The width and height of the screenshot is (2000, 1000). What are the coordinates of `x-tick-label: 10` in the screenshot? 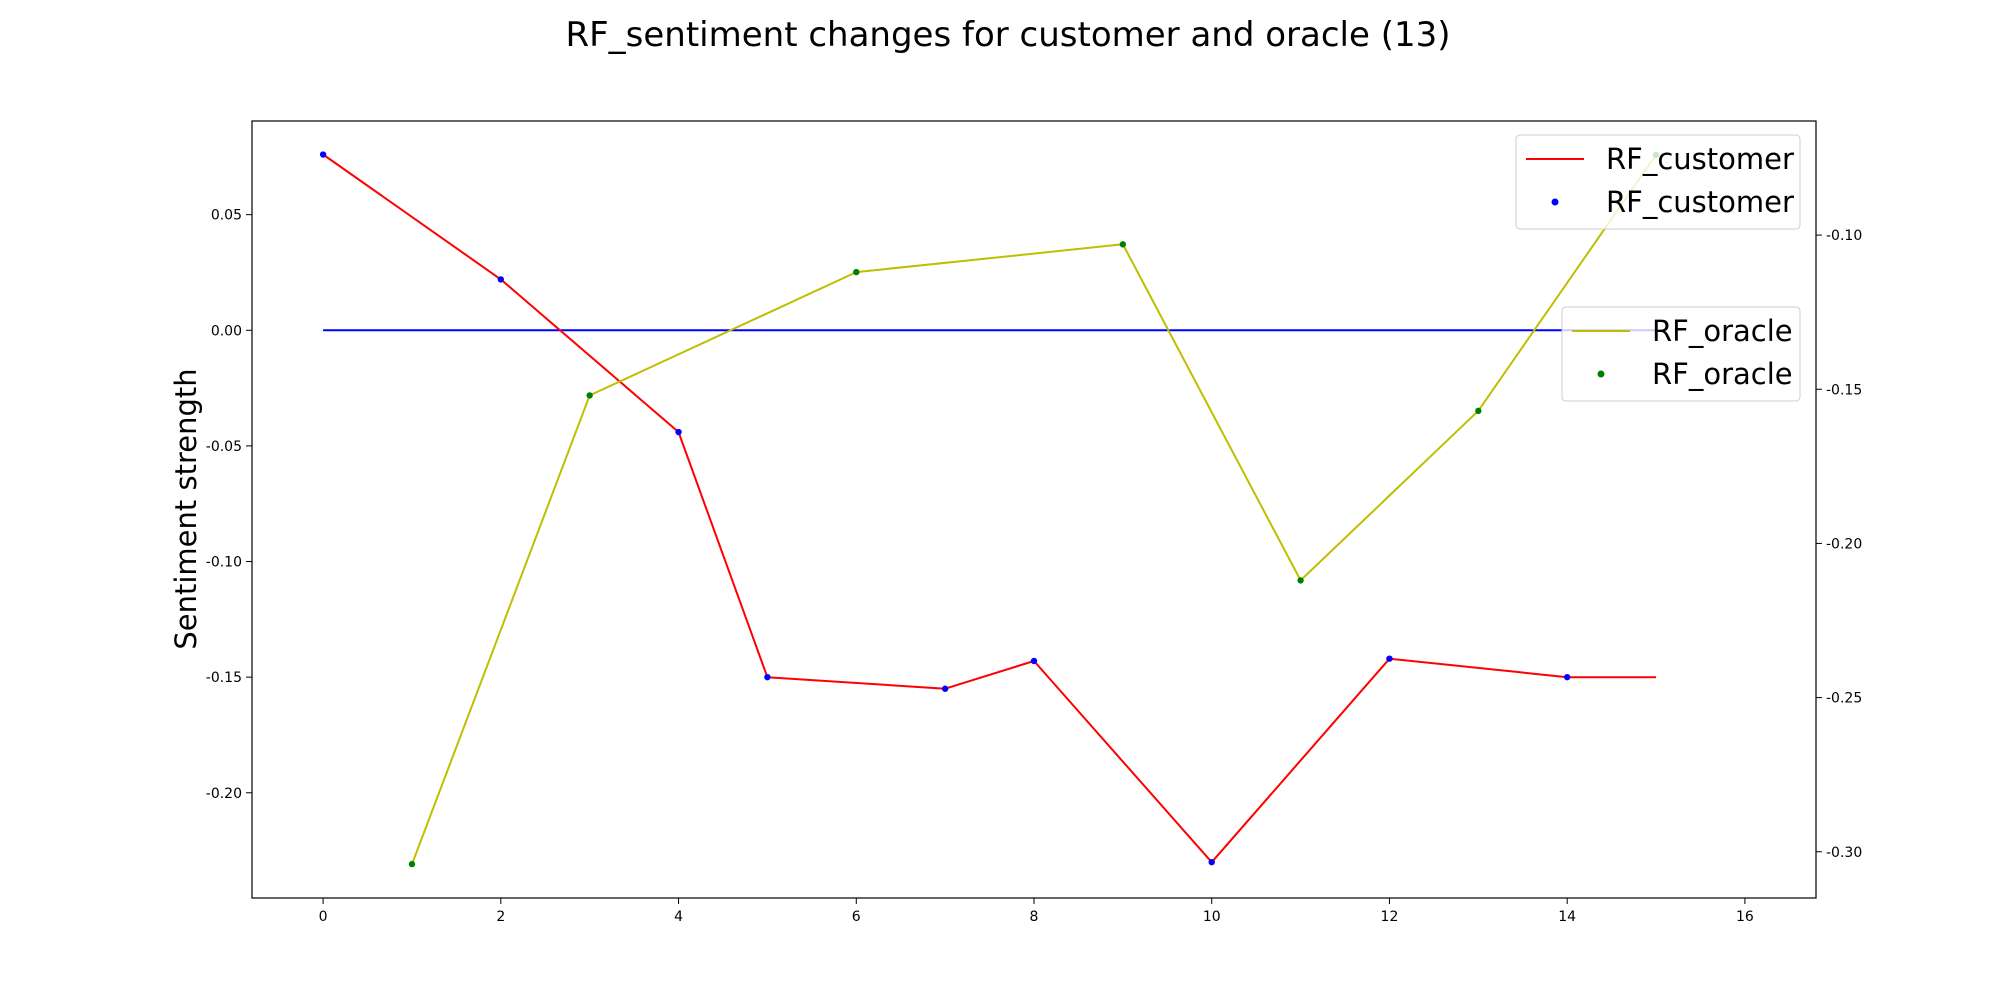 It's located at (1212, 917).